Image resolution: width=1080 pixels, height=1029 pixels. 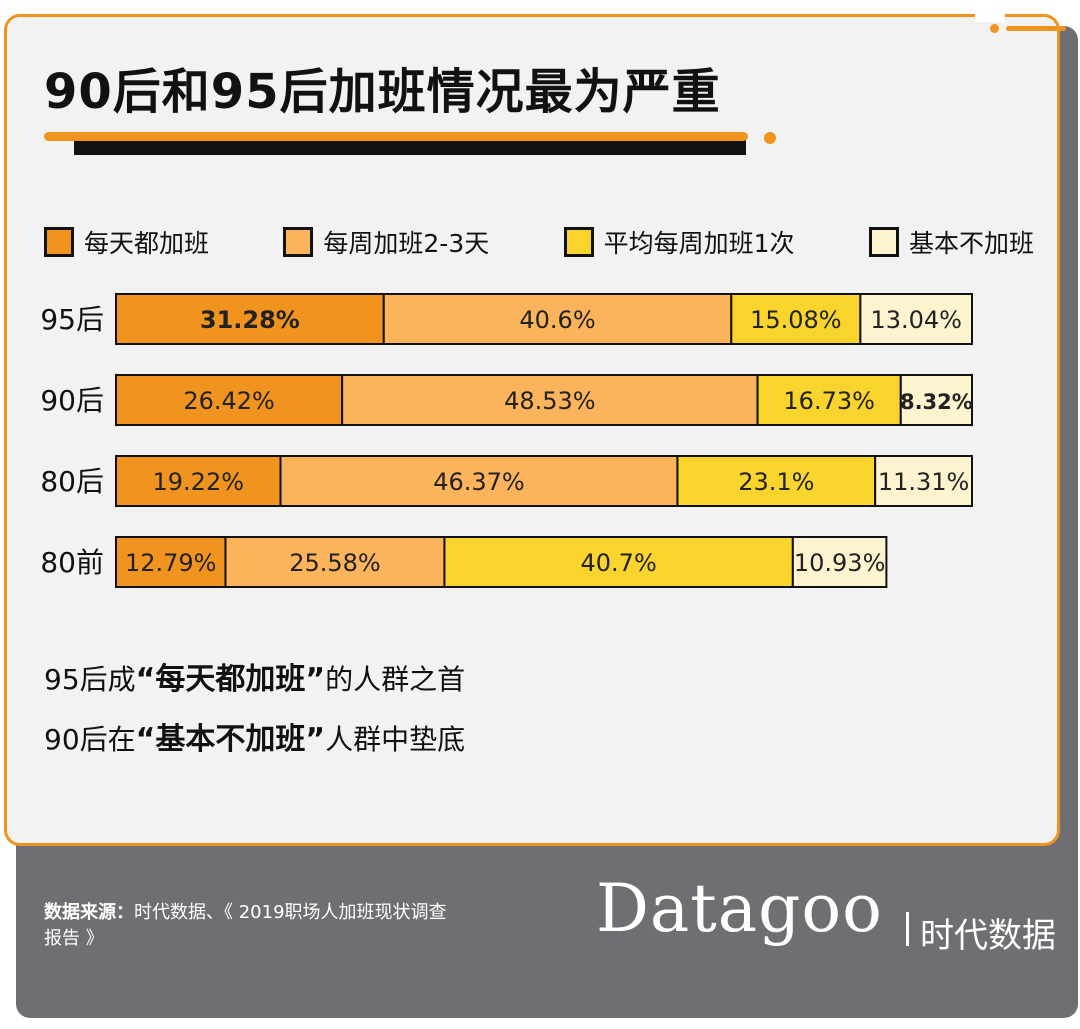 I want to click on data-label-231: 23.1%, so click(x=776, y=482).